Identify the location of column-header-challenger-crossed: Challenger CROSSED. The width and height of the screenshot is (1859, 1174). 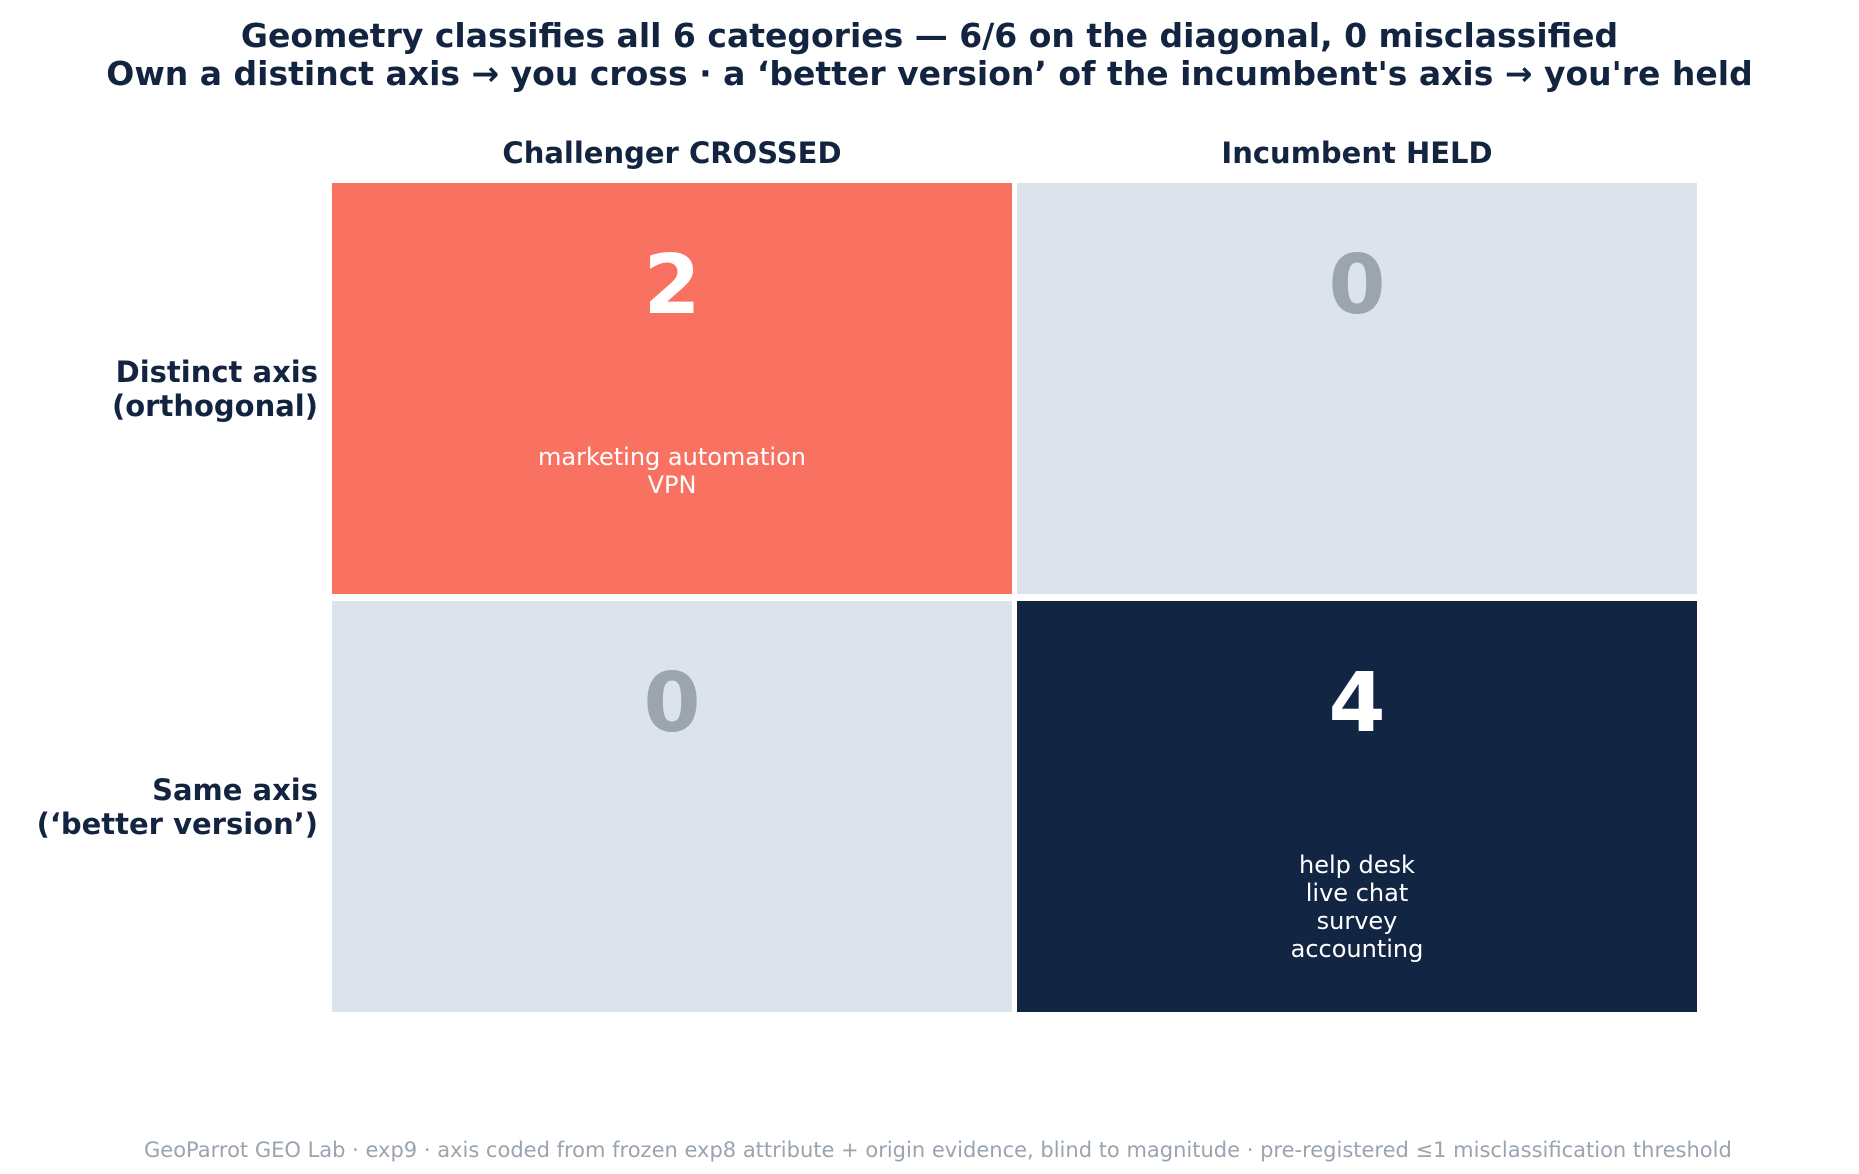
(672, 153).